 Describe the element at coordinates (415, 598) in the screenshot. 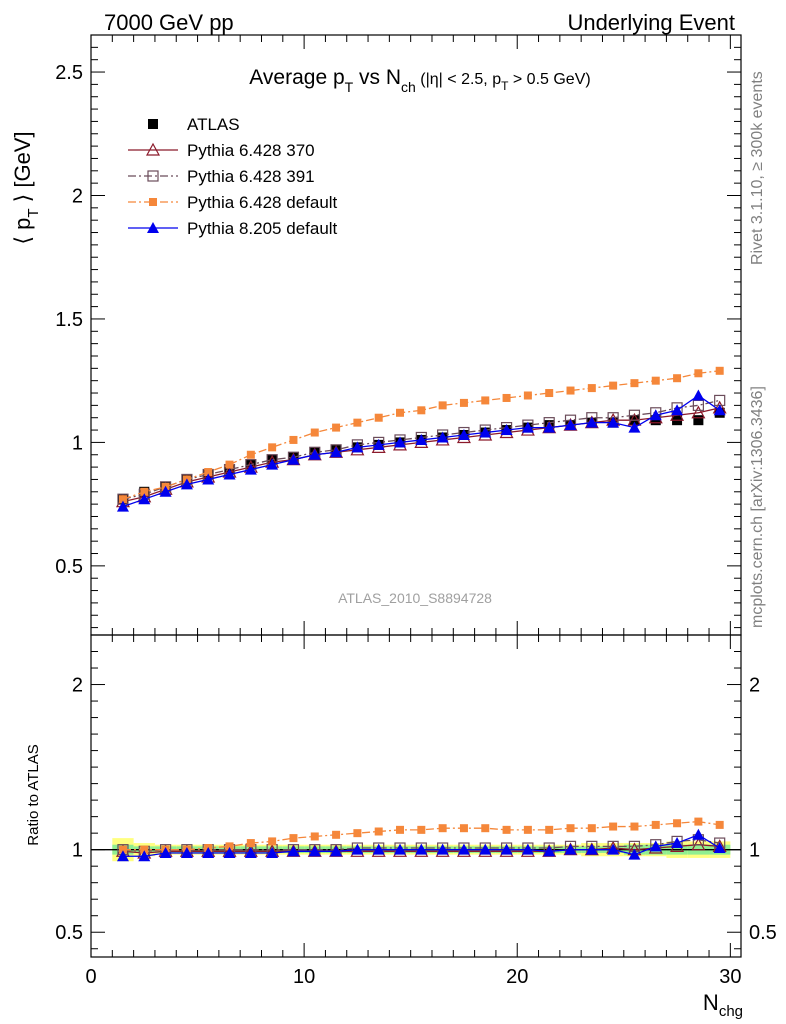

I see `watermark: ATLAS_2010_S8894728` at that location.